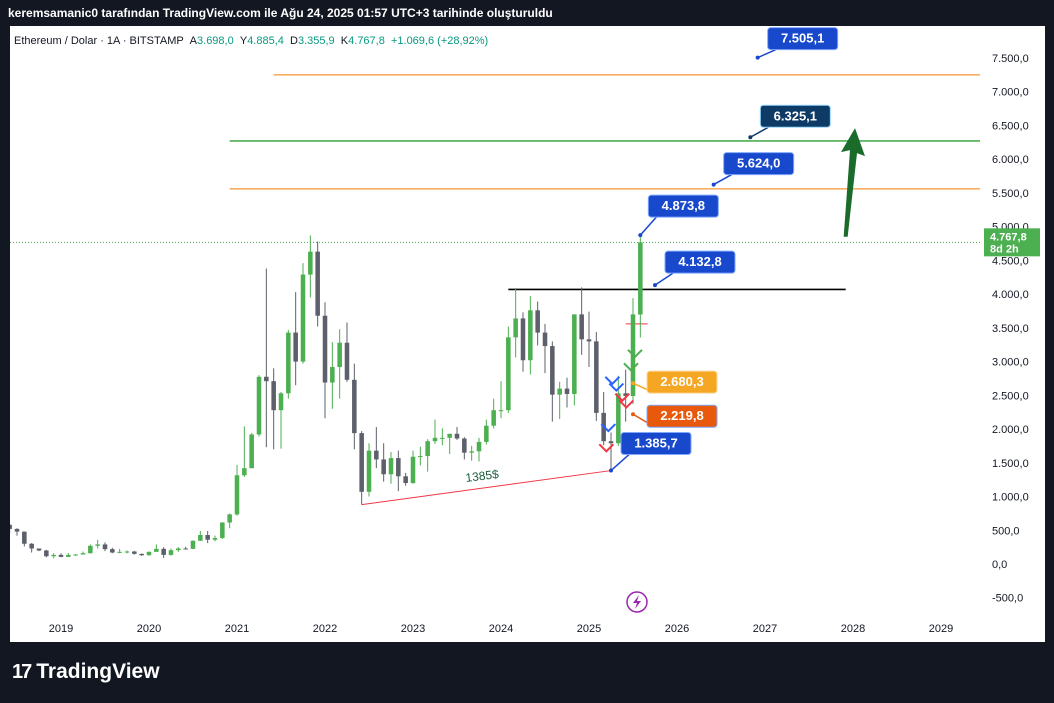  I want to click on callout-6325: 6.325,1, so click(789, 122).